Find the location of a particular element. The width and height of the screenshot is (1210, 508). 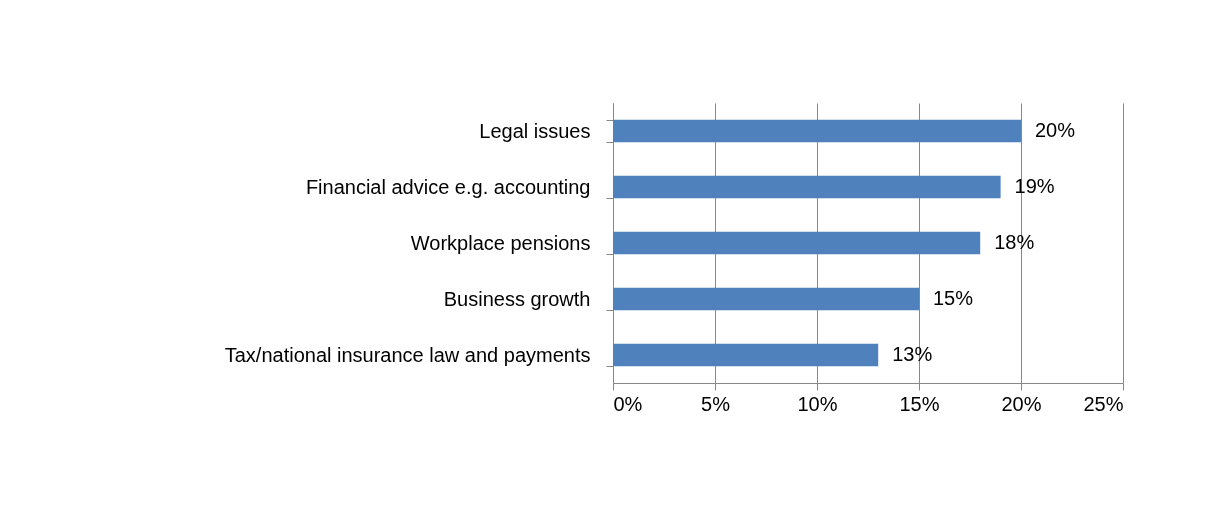

data-label: 15% is located at coordinates (953, 298).